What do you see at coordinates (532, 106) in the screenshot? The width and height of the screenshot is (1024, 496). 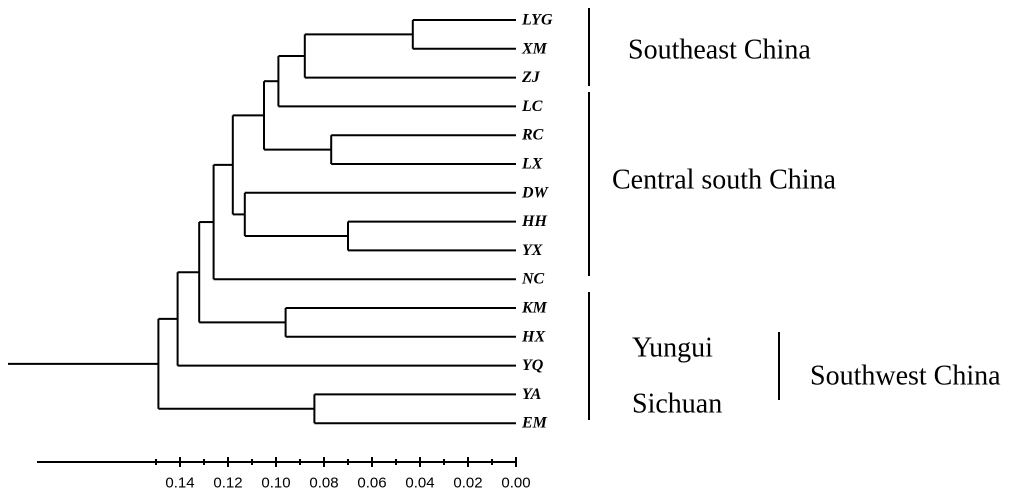 I see `leaf-label-lc: LC` at bounding box center [532, 106].